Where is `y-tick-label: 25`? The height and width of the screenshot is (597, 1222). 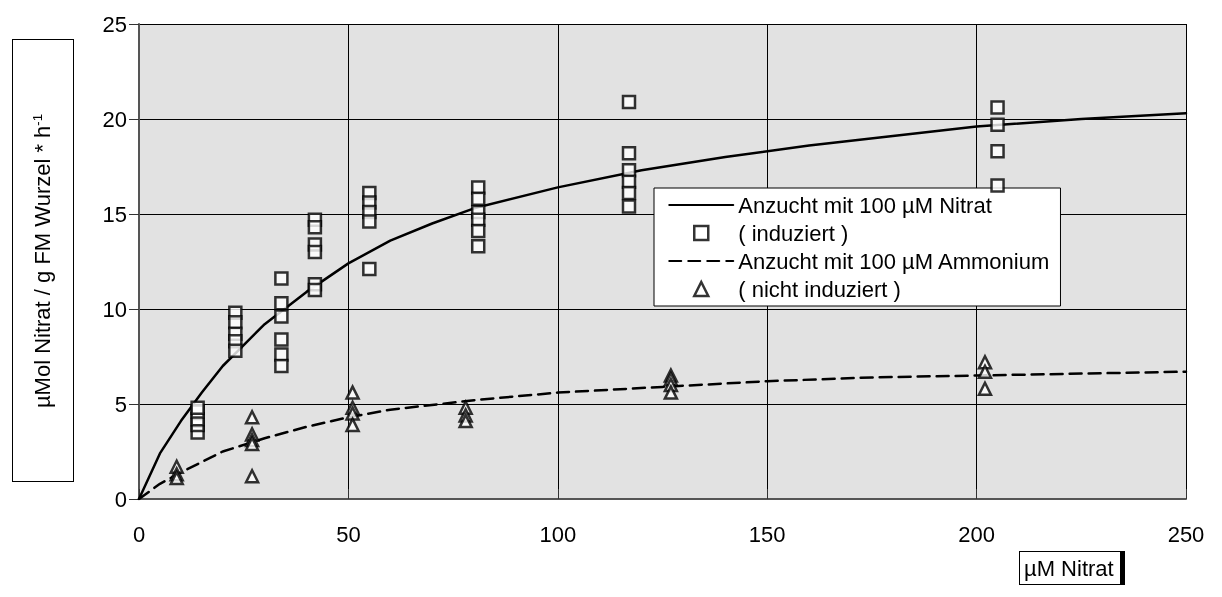
y-tick-label: 25 is located at coordinates (114, 24).